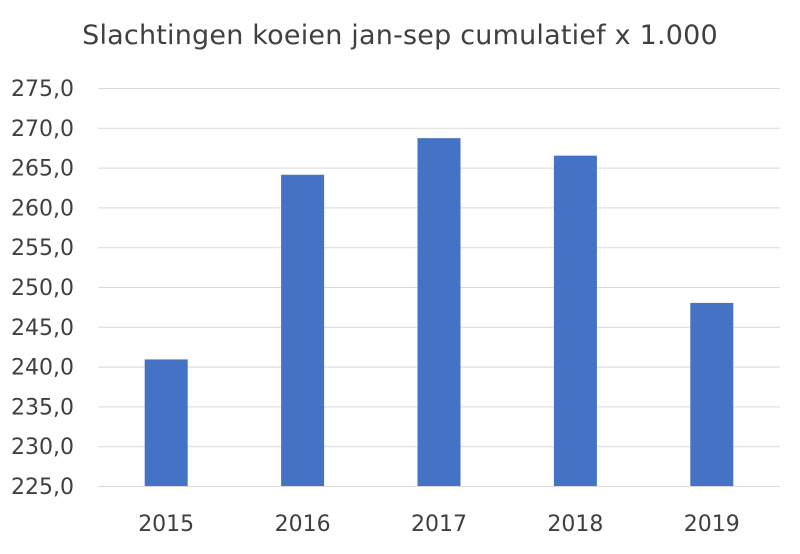  Describe the element at coordinates (42, 248) in the screenshot. I see `y-tick-label: 255,0` at that location.